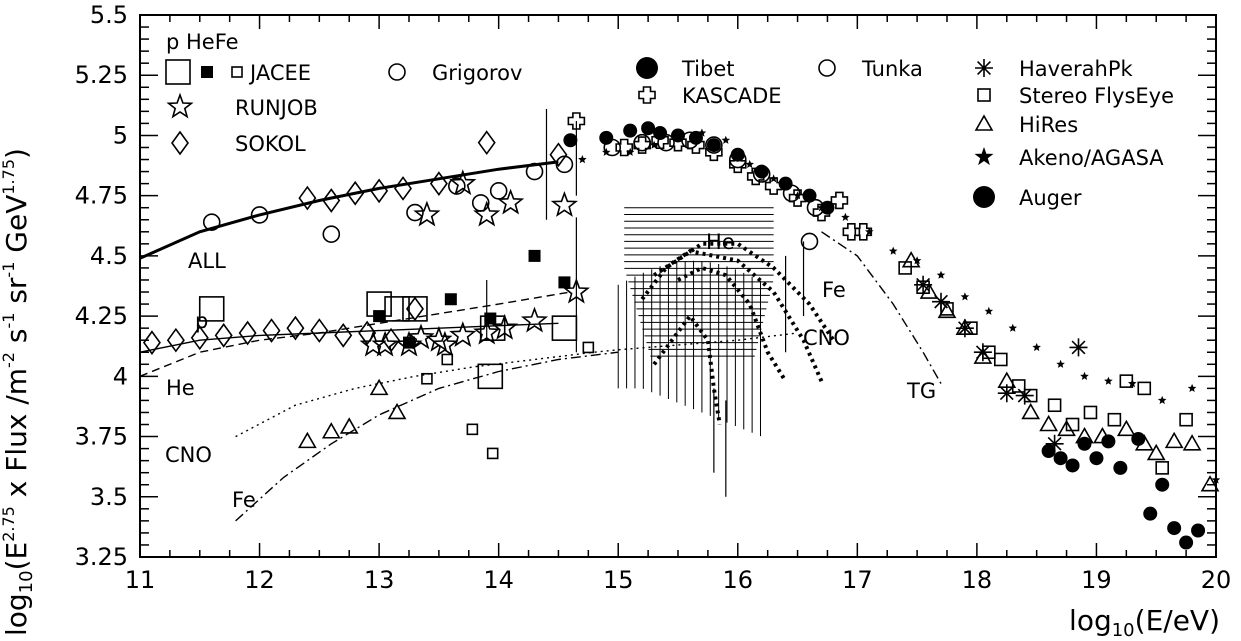 The width and height of the screenshot is (1241, 641). I want to click on x-tick-label: 18, so click(977, 580).